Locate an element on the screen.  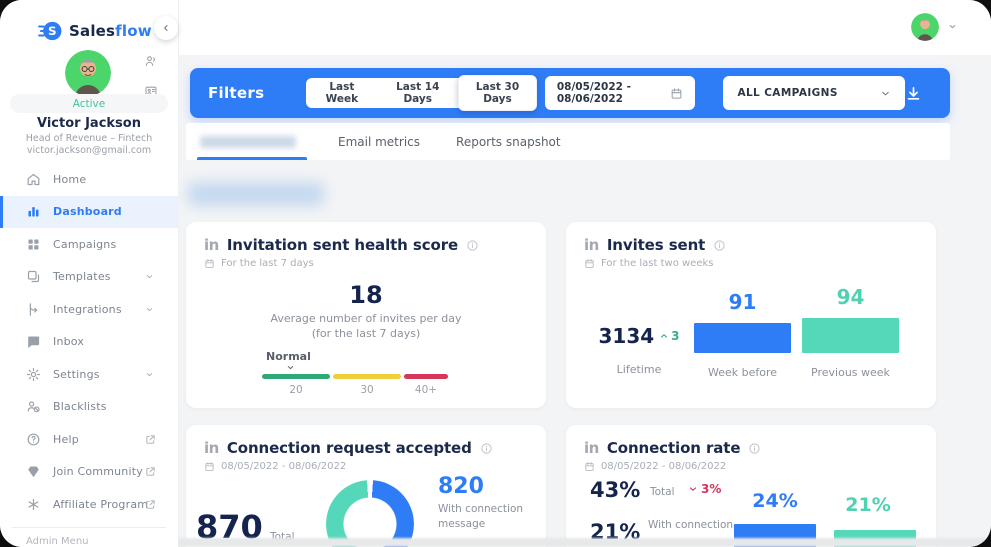
gauge-segment-red is located at coordinates (426, 376).